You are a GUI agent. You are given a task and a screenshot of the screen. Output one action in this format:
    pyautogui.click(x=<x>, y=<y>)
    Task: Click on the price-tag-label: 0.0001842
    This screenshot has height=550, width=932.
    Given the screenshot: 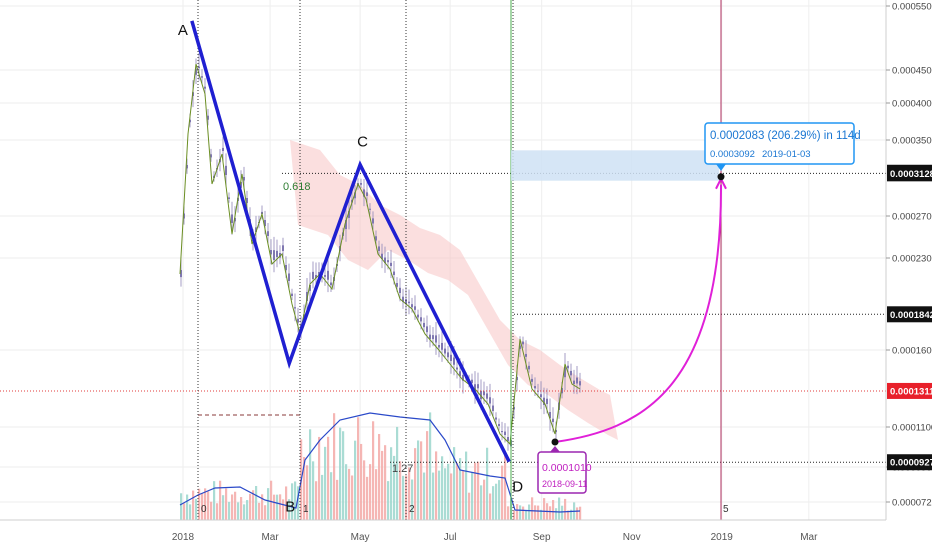 What is the action you would take?
    pyautogui.click(x=911, y=315)
    